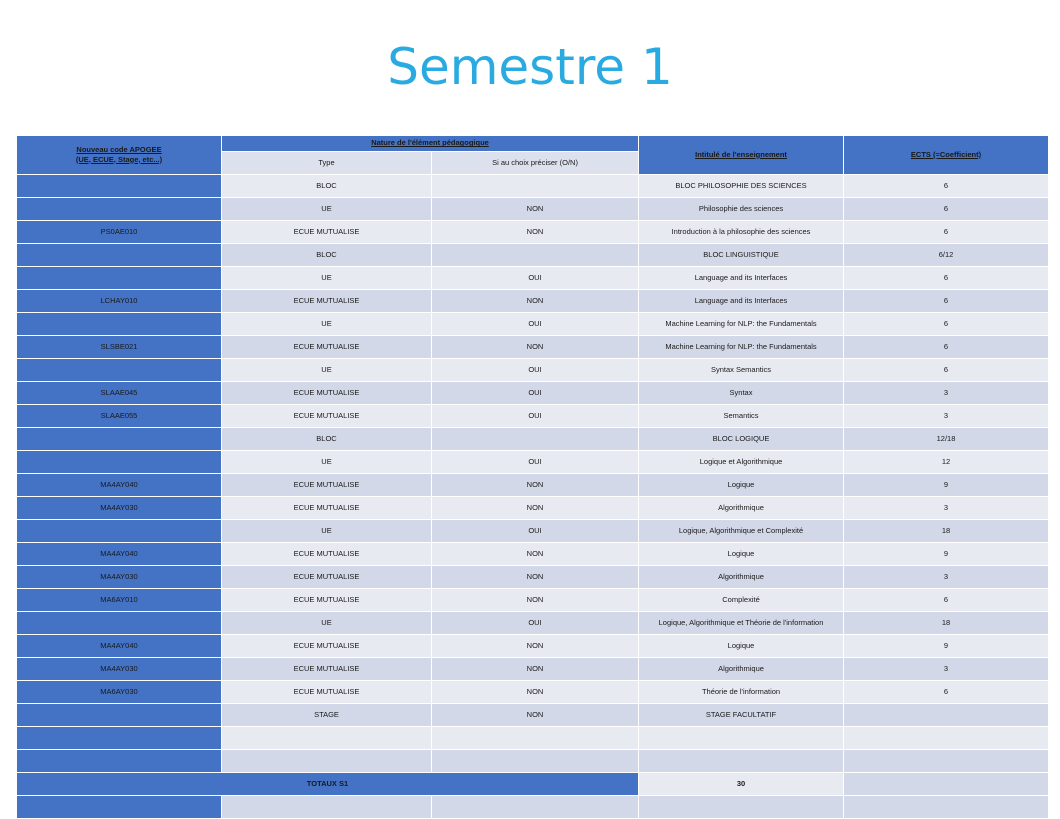 The image size is (1060, 819). What do you see at coordinates (533, 254) in the screenshot?
I see `table-row: BLOC BLOC LINGUISTIQUE 6/12` at bounding box center [533, 254].